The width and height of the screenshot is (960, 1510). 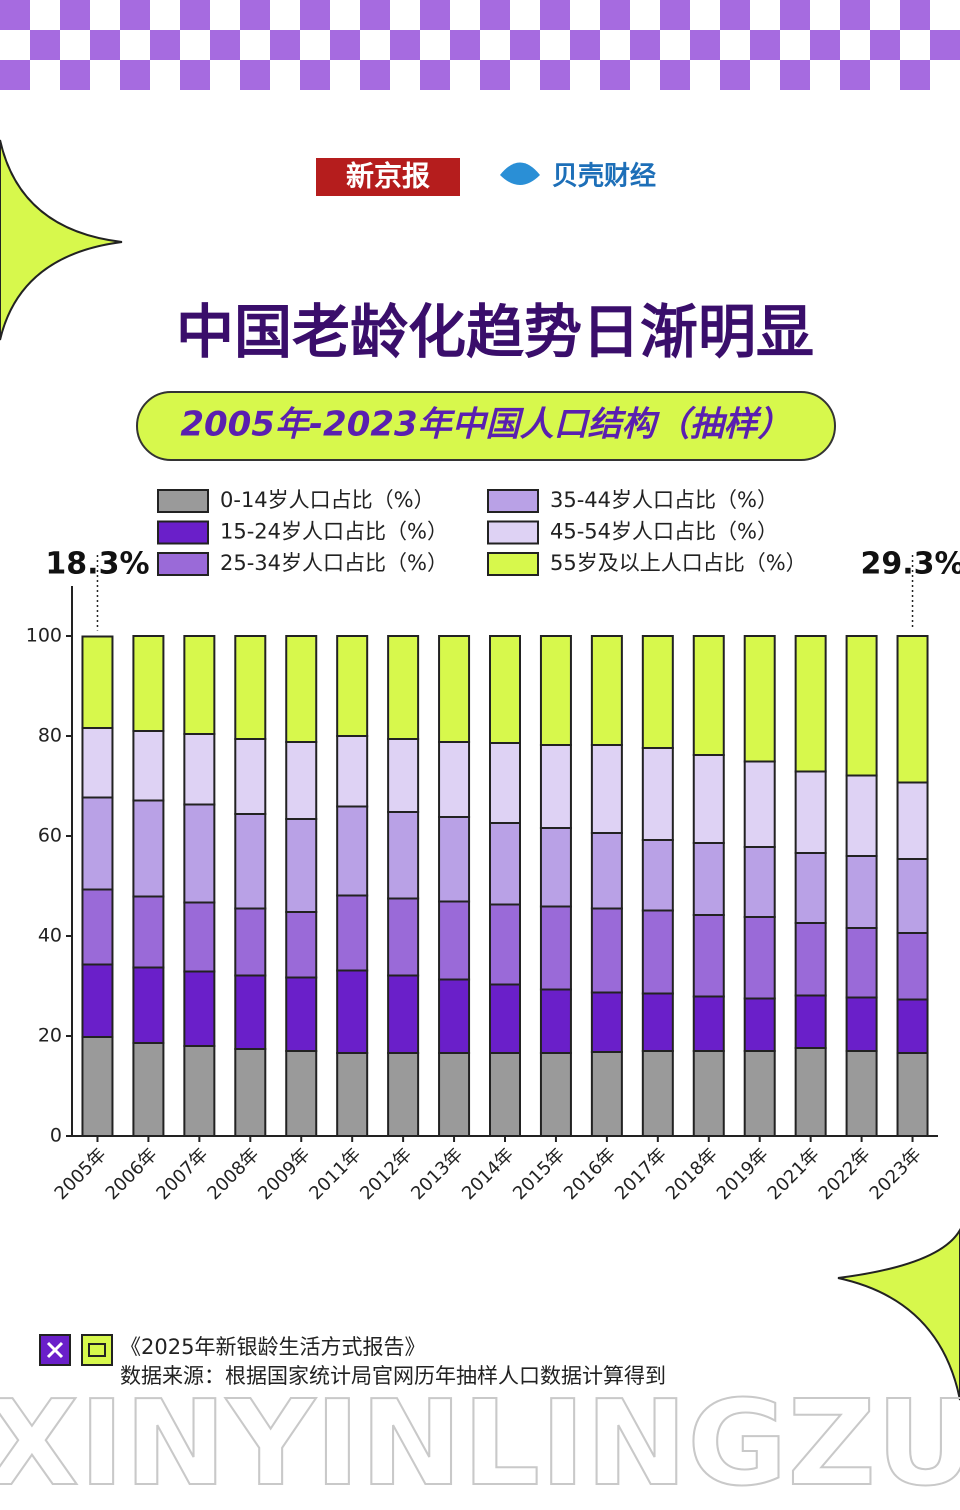 I want to click on checker-band, so click(x=480, y=45).